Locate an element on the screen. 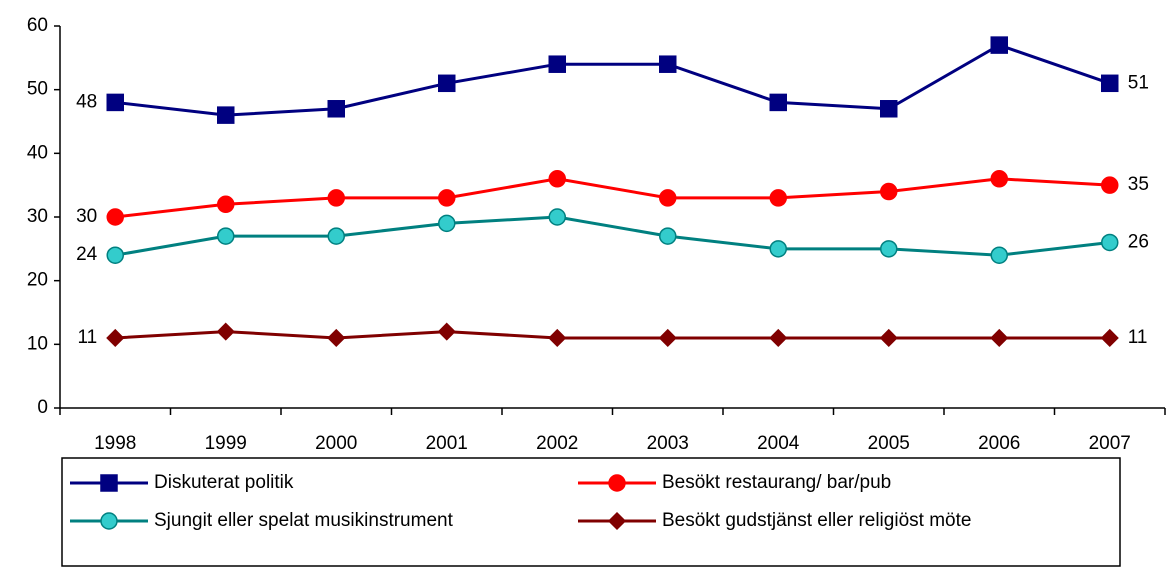 This screenshot has width=1167, height=567. data-label: 26 is located at coordinates (1138, 241).